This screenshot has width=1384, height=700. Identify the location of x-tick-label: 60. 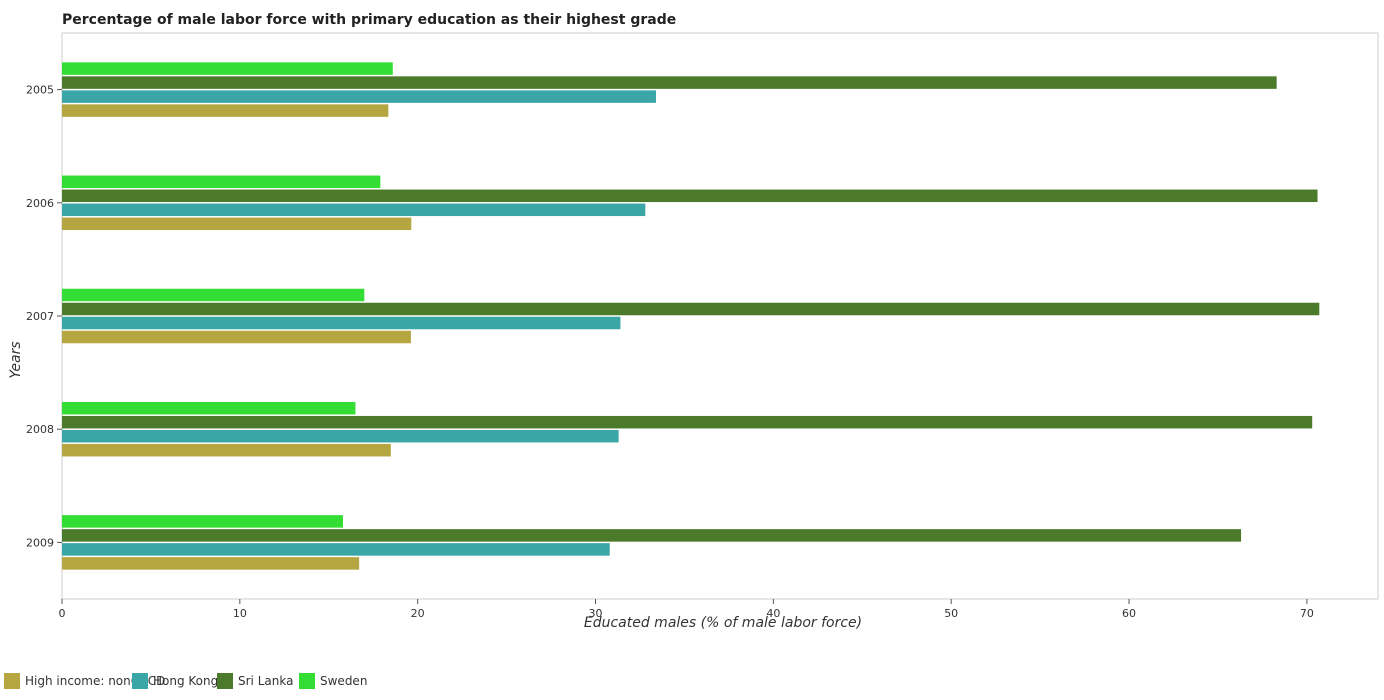
(1129, 613).